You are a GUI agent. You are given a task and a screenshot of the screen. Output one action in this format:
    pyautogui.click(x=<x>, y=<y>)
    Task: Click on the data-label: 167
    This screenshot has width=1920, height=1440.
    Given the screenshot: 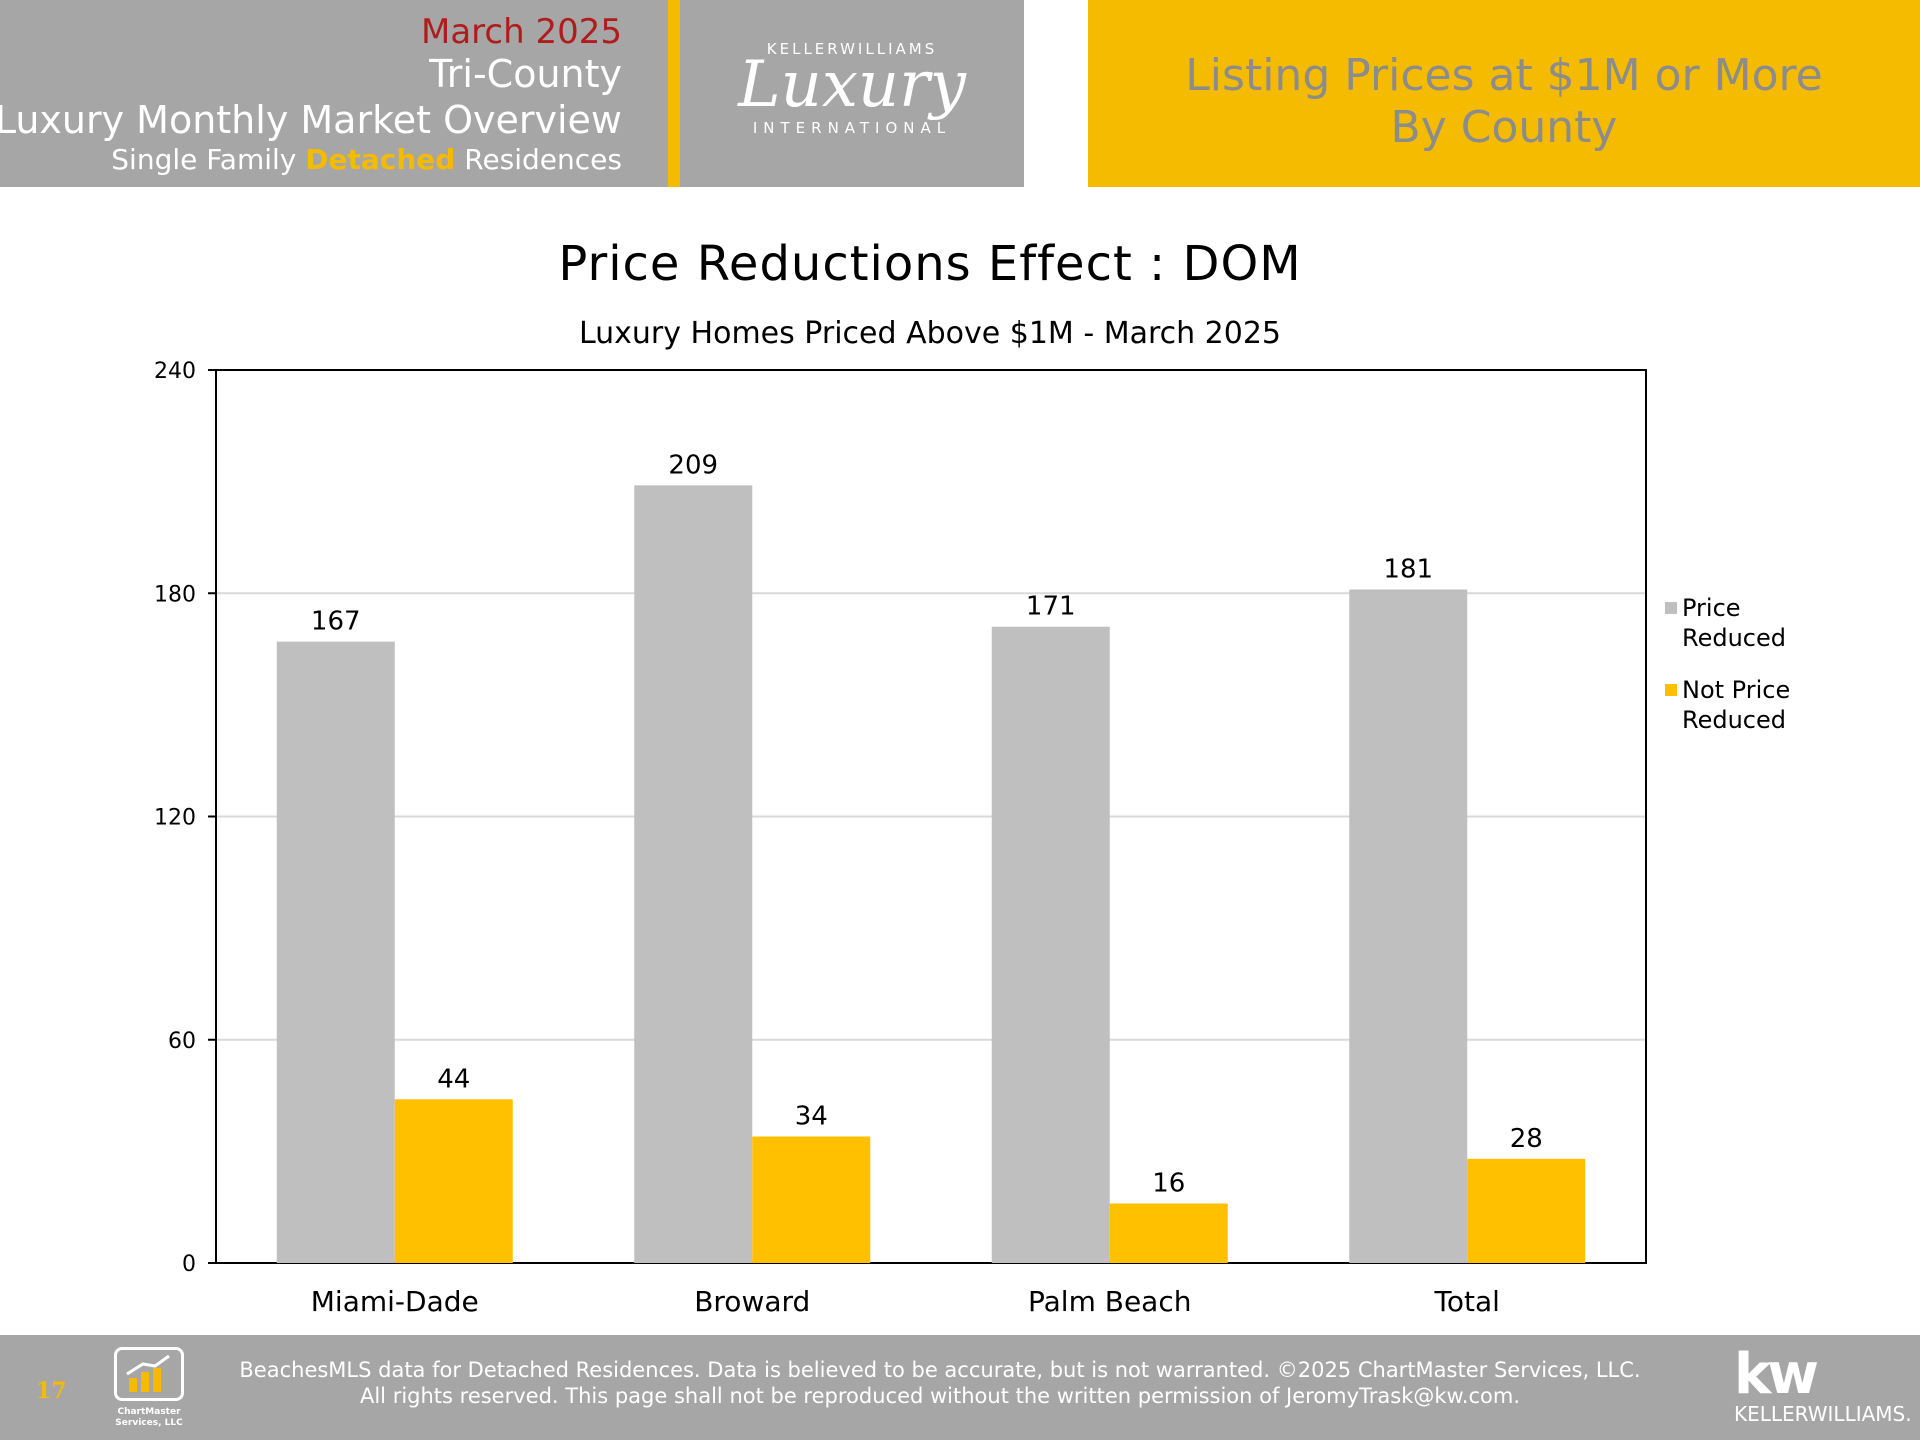 What is the action you would take?
    pyautogui.click(x=336, y=622)
    